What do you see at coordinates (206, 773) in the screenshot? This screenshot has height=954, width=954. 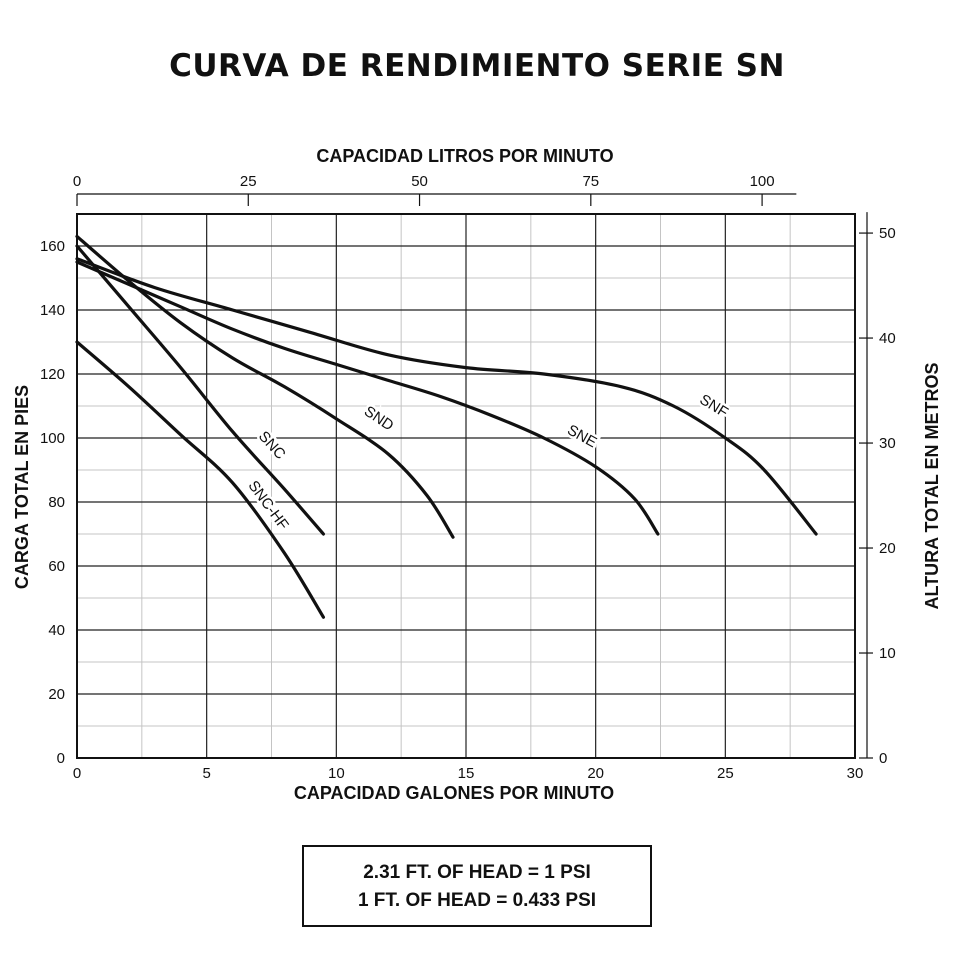 I see `x-tick-label: 5` at bounding box center [206, 773].